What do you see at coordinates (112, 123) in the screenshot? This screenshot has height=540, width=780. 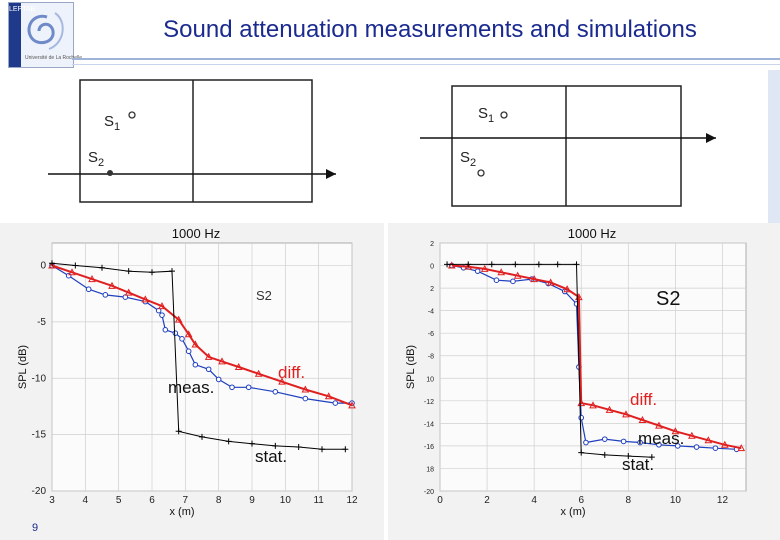 I see `s1-label-left: S1` at bounding box center [112, 123].